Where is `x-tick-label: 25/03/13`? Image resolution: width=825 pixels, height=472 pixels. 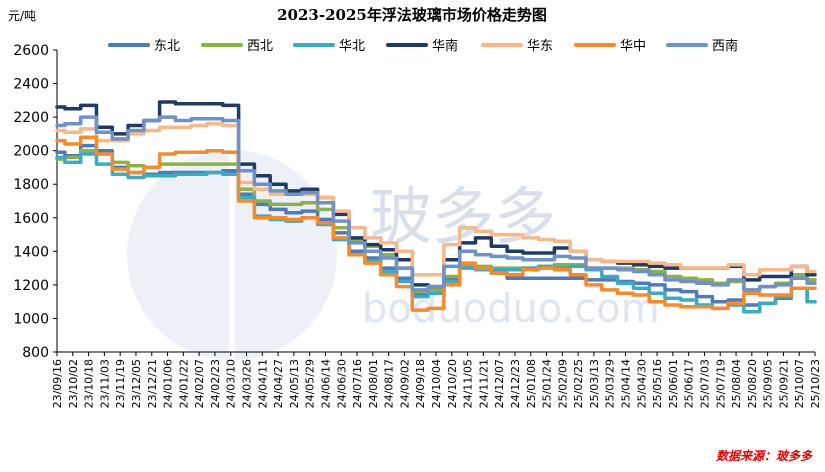
x-tick-label: 25/03/13 is located at coordinates (594, 383).